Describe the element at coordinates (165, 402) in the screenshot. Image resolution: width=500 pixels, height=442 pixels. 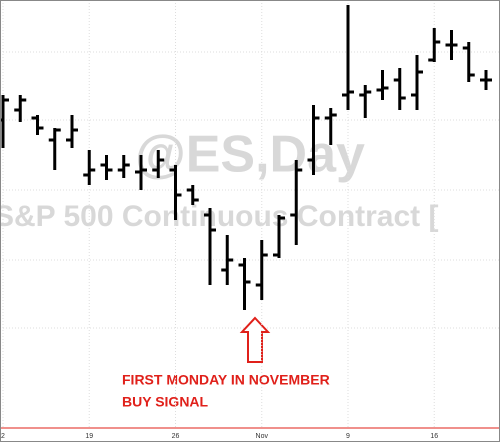
I see `annotation: BUY SIGNAL` at that location.